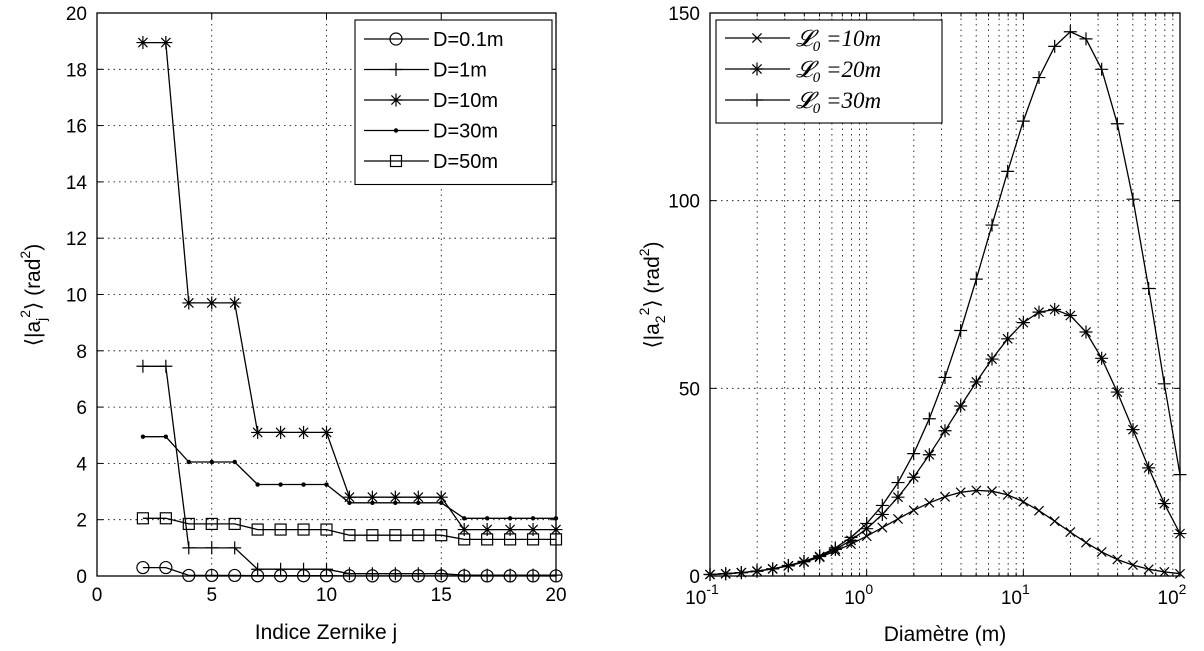 This screenshot has width=1204, height=651. I want to click on legend: D=0.1m D=1m D=10m D=30m D=50m, so click(453, 102).